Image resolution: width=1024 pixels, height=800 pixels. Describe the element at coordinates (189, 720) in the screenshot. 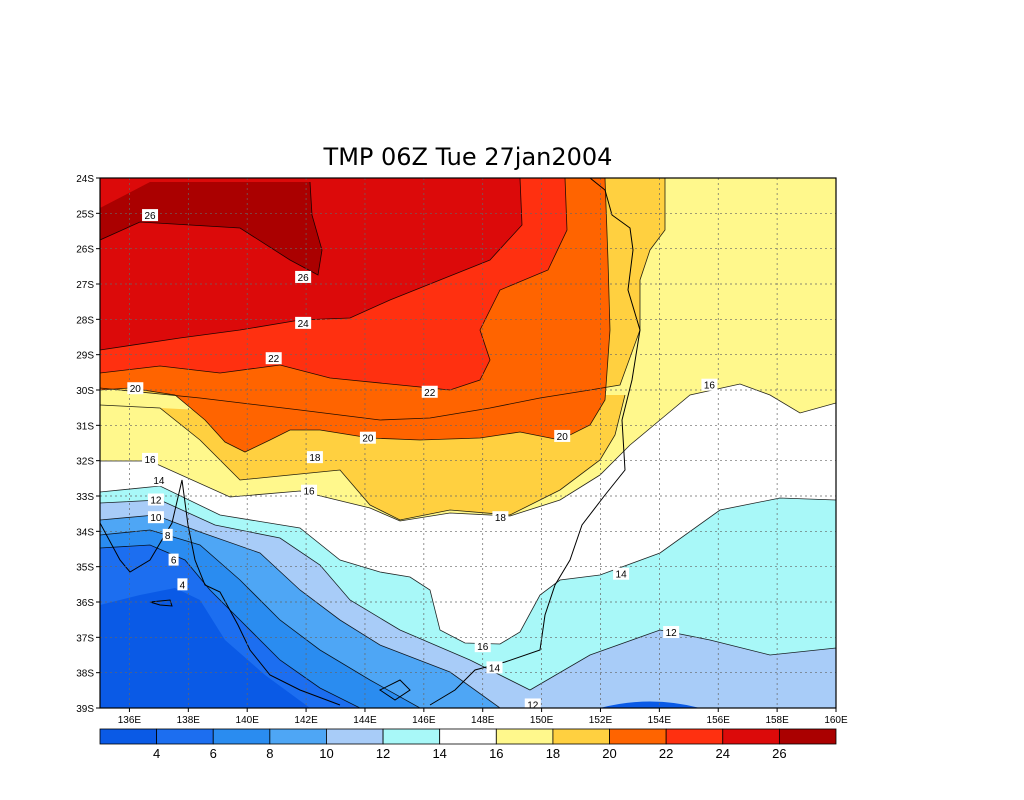

I see `x-tick-label: 138E` at that location.